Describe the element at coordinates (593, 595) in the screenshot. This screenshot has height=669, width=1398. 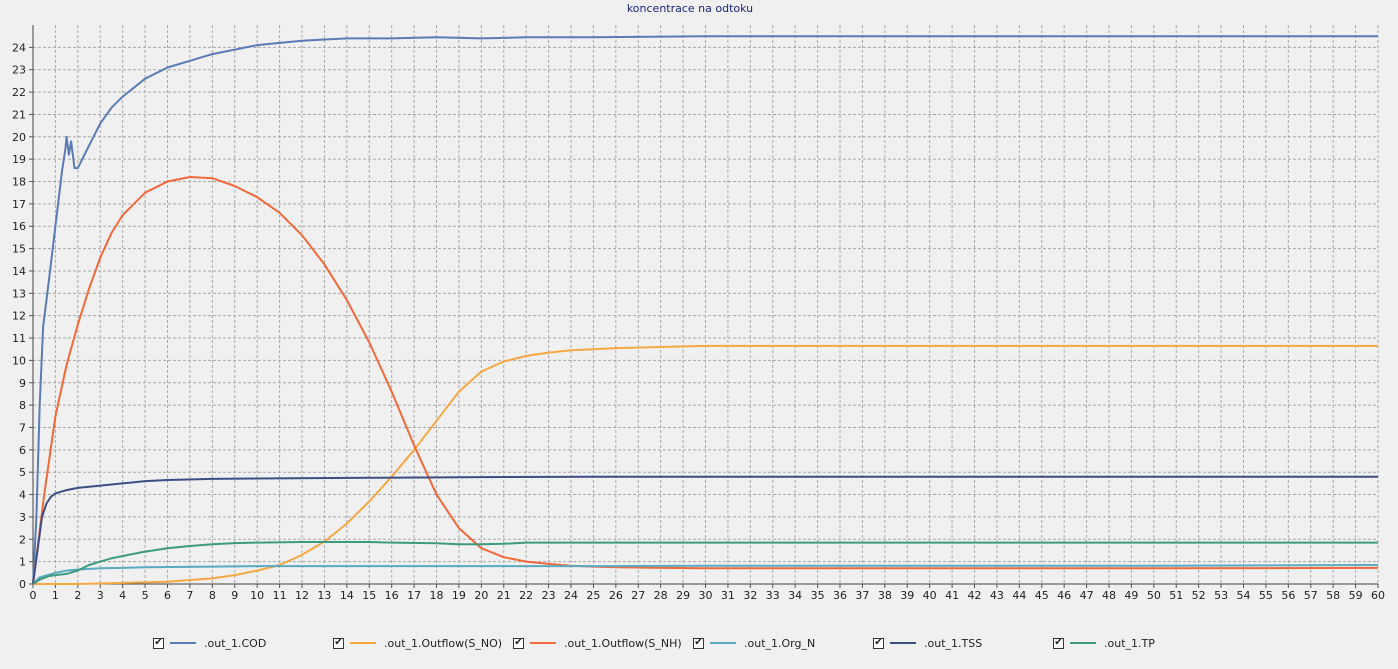
I see `x-tick-label: 25` at that location.